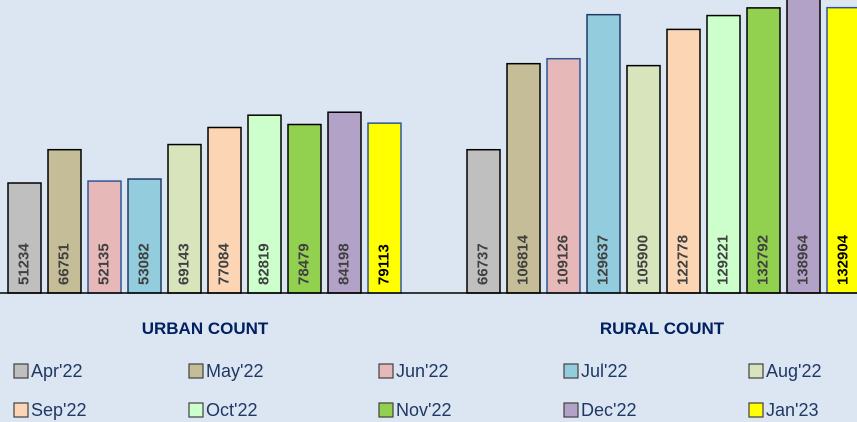 This screenshot has width=857, height=422. I want to click on data-label: 79113, so click(383, 264).